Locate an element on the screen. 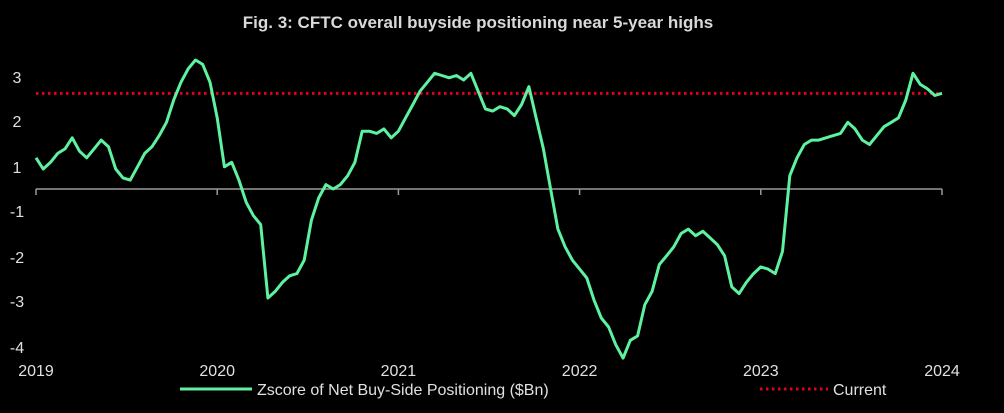  x-tick-label: 2024 is located at coordinates (942, 371).